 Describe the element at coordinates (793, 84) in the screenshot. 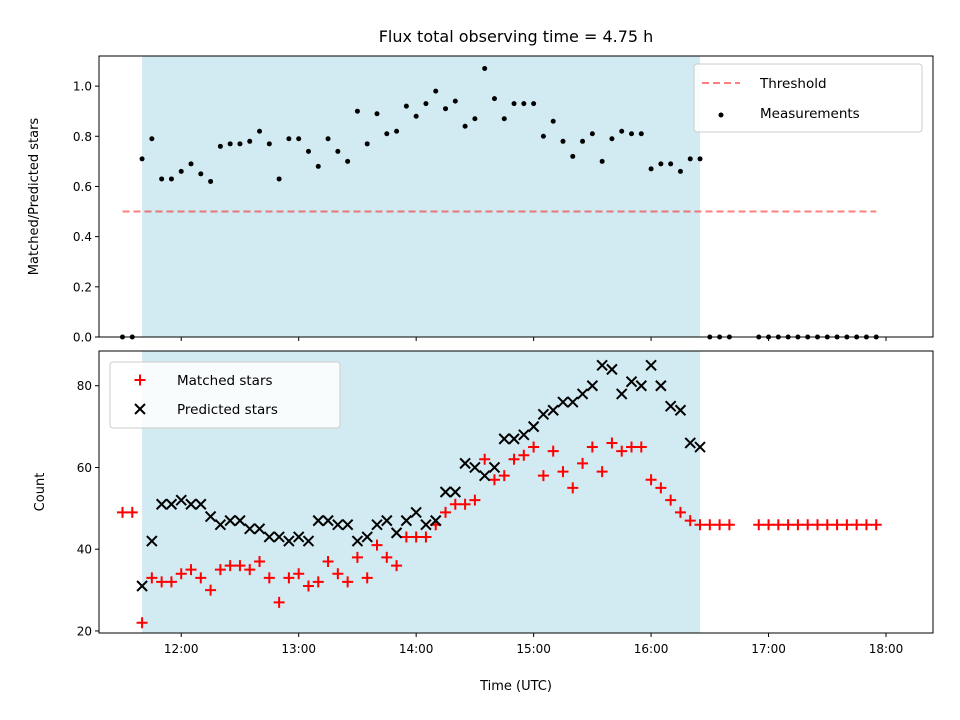

I see `legend-threshold-label: Threshold` at that location.